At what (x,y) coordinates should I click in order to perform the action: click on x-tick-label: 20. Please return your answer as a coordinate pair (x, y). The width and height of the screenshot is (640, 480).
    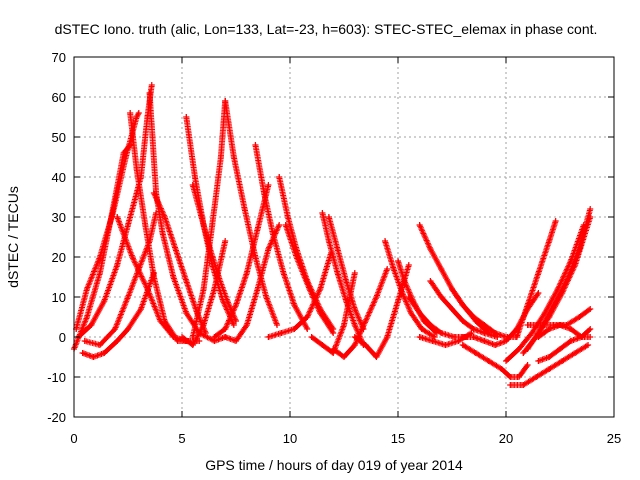
    Looking at the image, I should click on (506, 438).